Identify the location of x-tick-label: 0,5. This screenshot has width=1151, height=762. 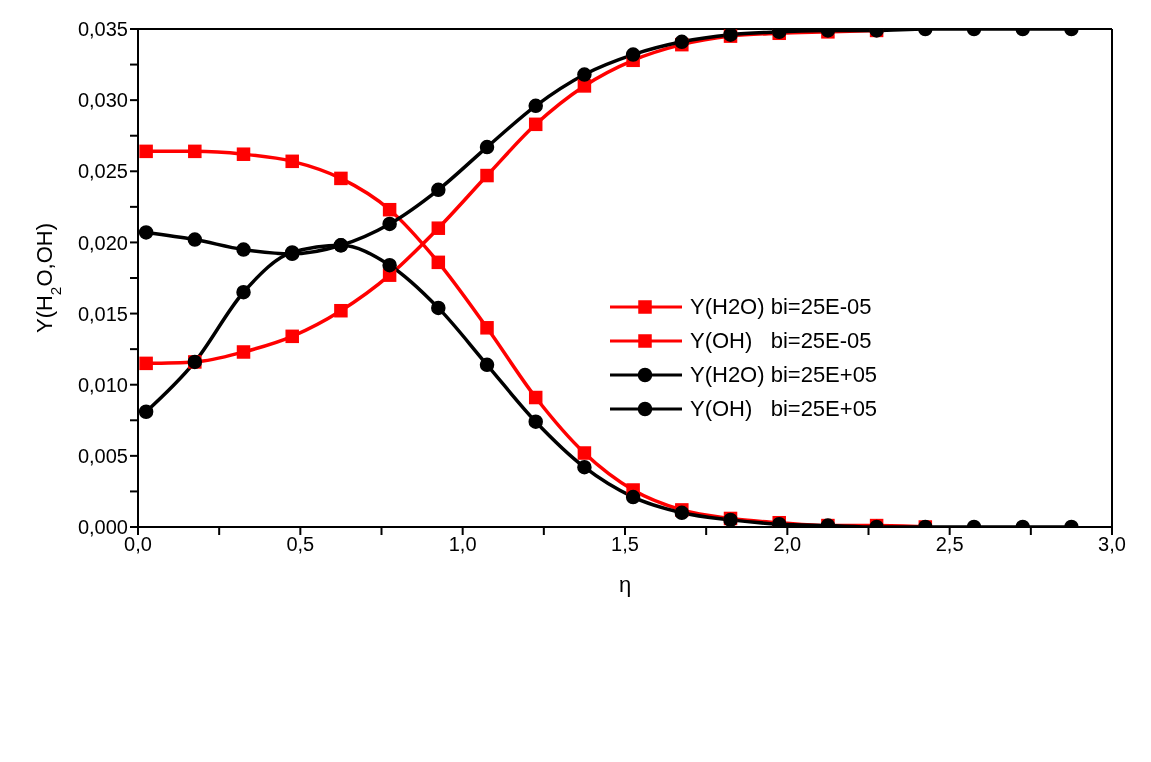
(300, 544).